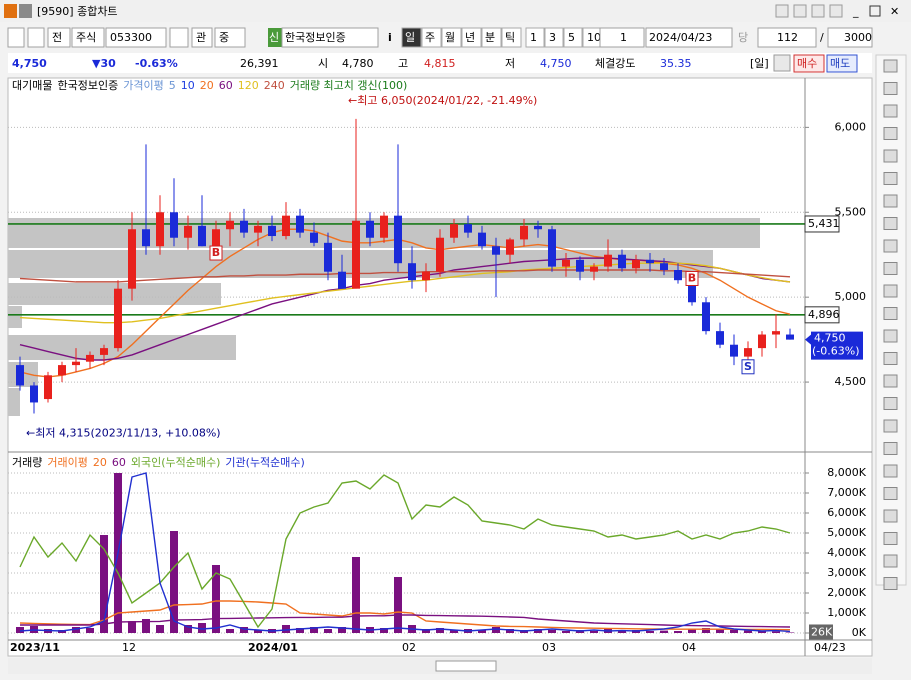 Image resolution: width=911 pixels, height=680 pixels. What do you see at coordinates (466, 666) in the screenshot?
I see `scroll-thumb` at bounding box center [466, 666].